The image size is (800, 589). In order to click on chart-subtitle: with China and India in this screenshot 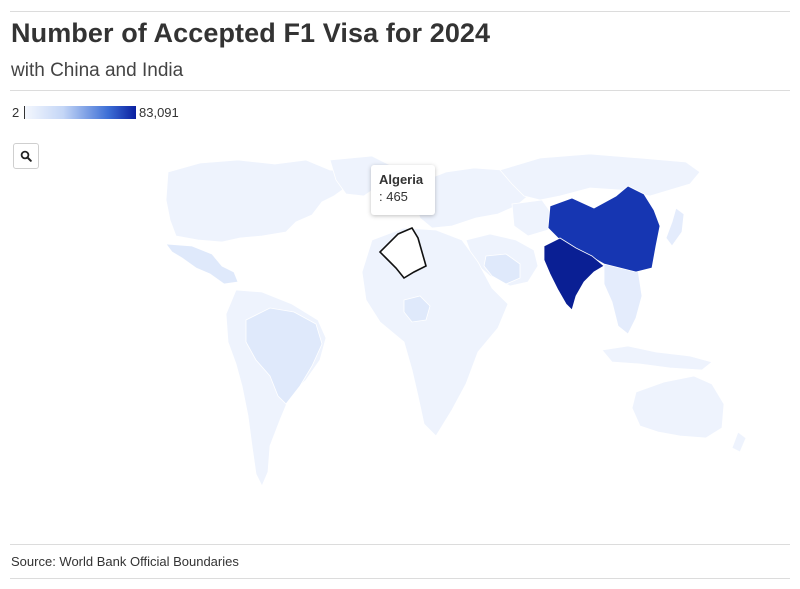, I will do `click(97, 70)`.